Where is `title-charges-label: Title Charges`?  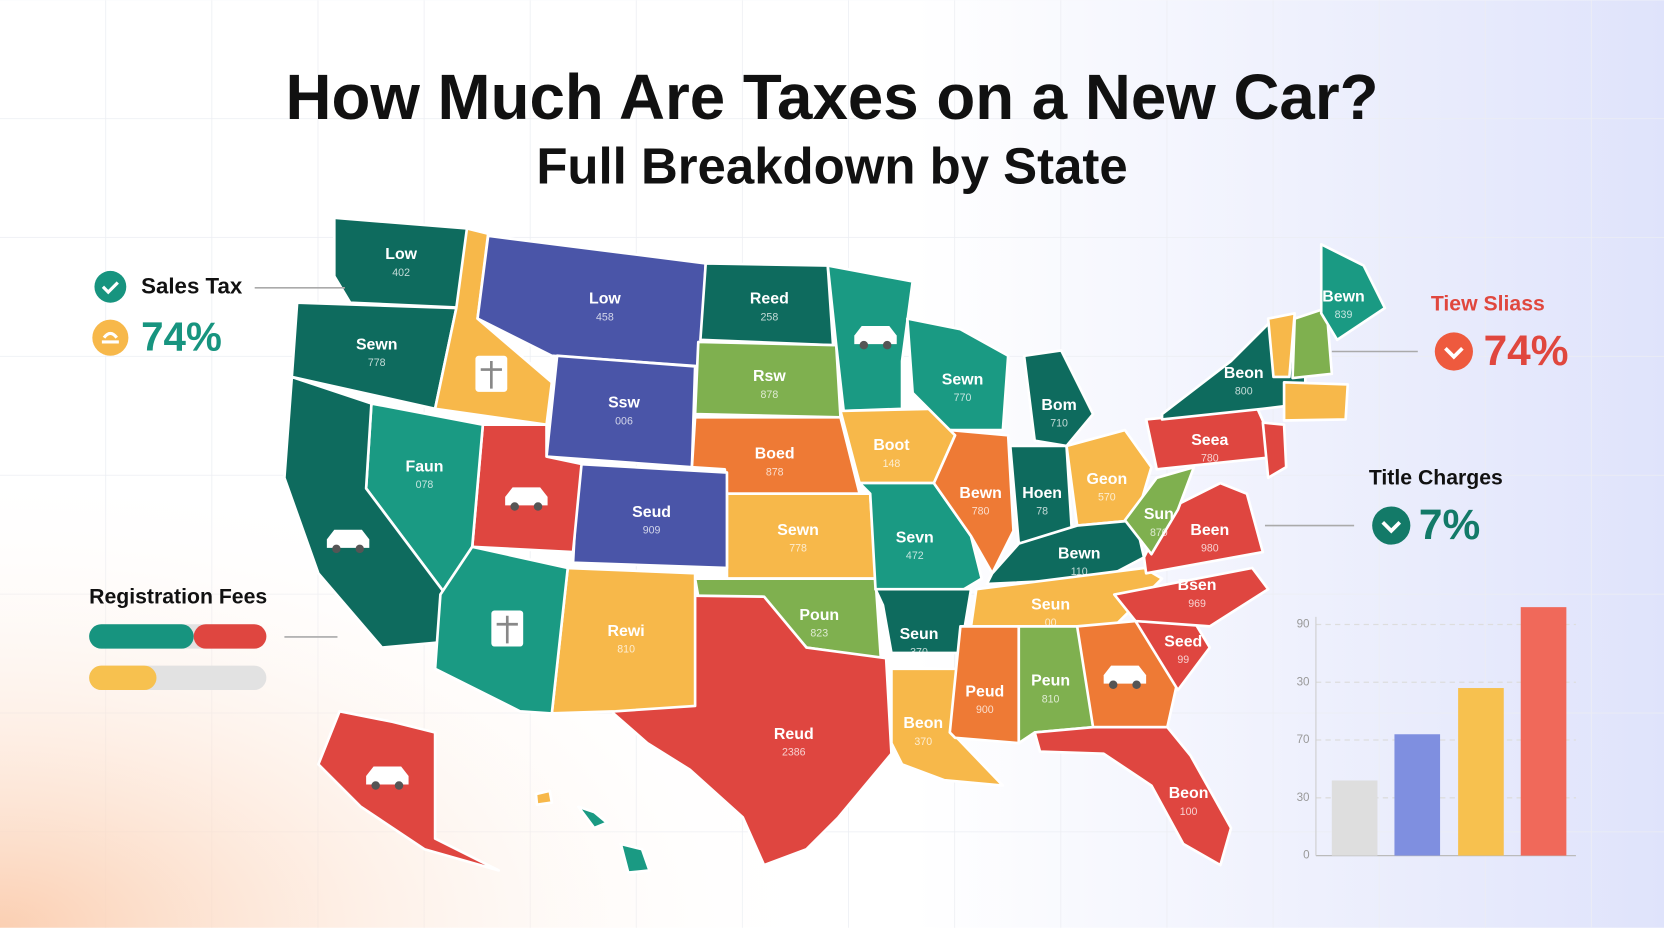
title-charges-label: Title Charges is located at coordinates (1436, 477).